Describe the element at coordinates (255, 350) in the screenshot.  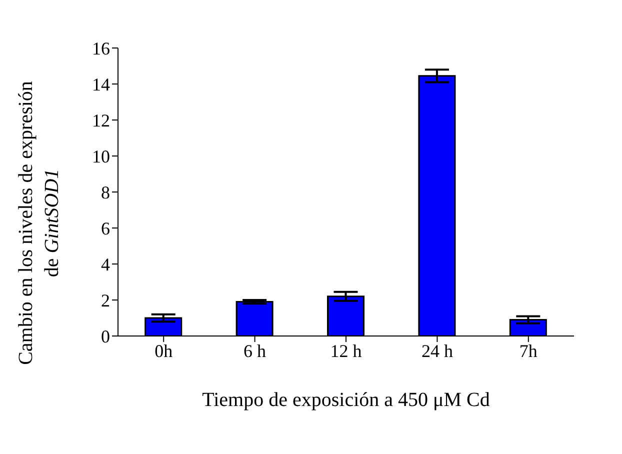
I see `x-tick-label: 6 h` at that location.